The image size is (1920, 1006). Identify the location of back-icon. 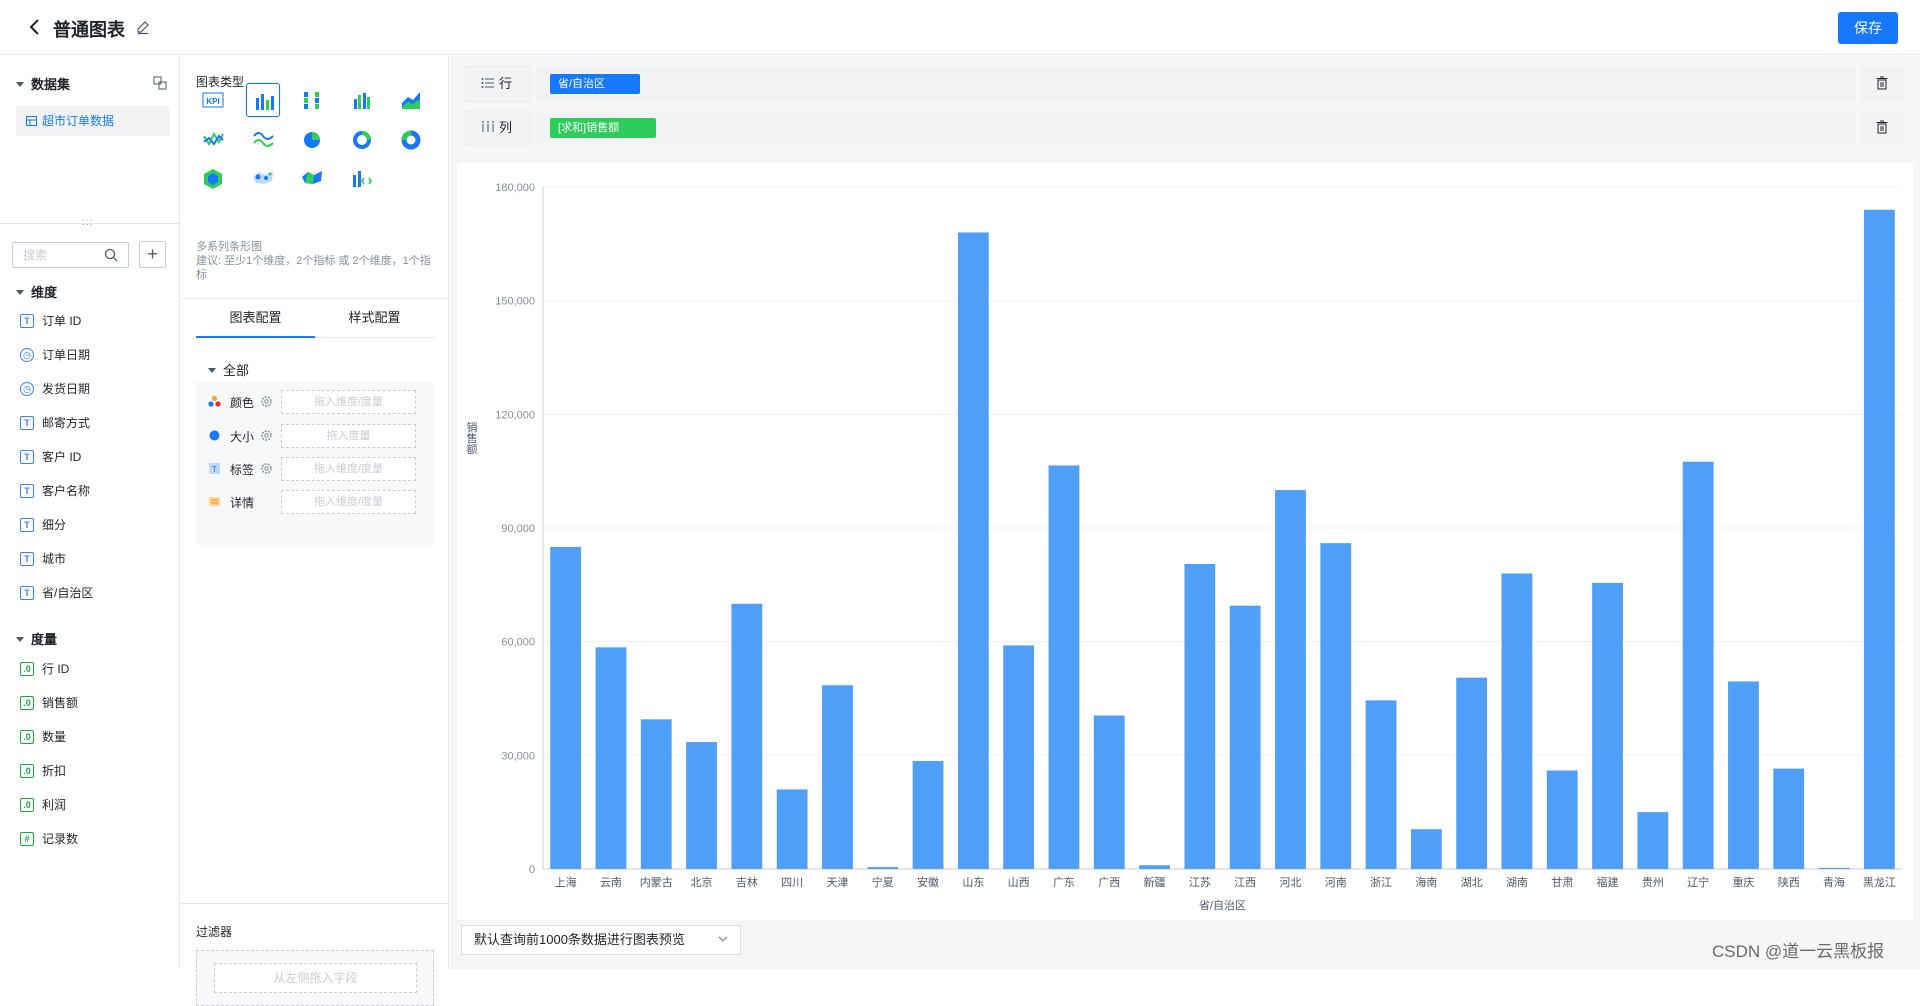
(35, 27).